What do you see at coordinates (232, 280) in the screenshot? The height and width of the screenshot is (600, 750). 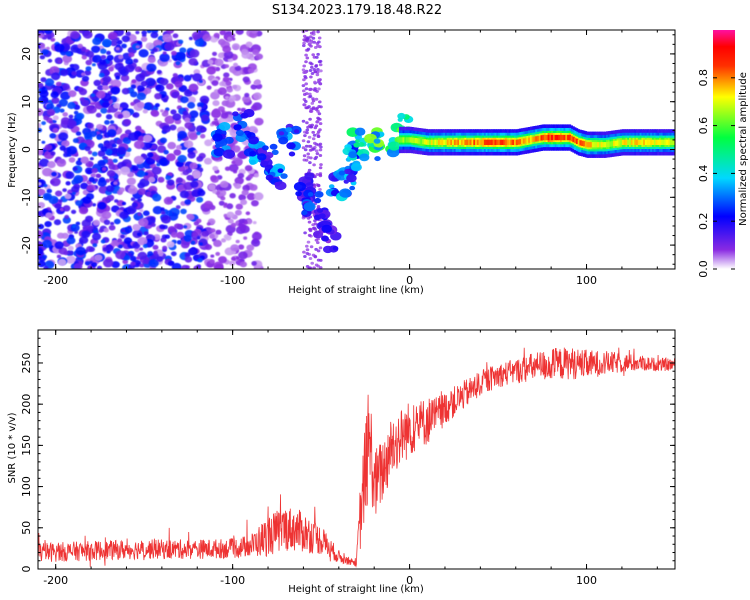 I see `x-tick-label: -100` at bounding box center [232, 280].